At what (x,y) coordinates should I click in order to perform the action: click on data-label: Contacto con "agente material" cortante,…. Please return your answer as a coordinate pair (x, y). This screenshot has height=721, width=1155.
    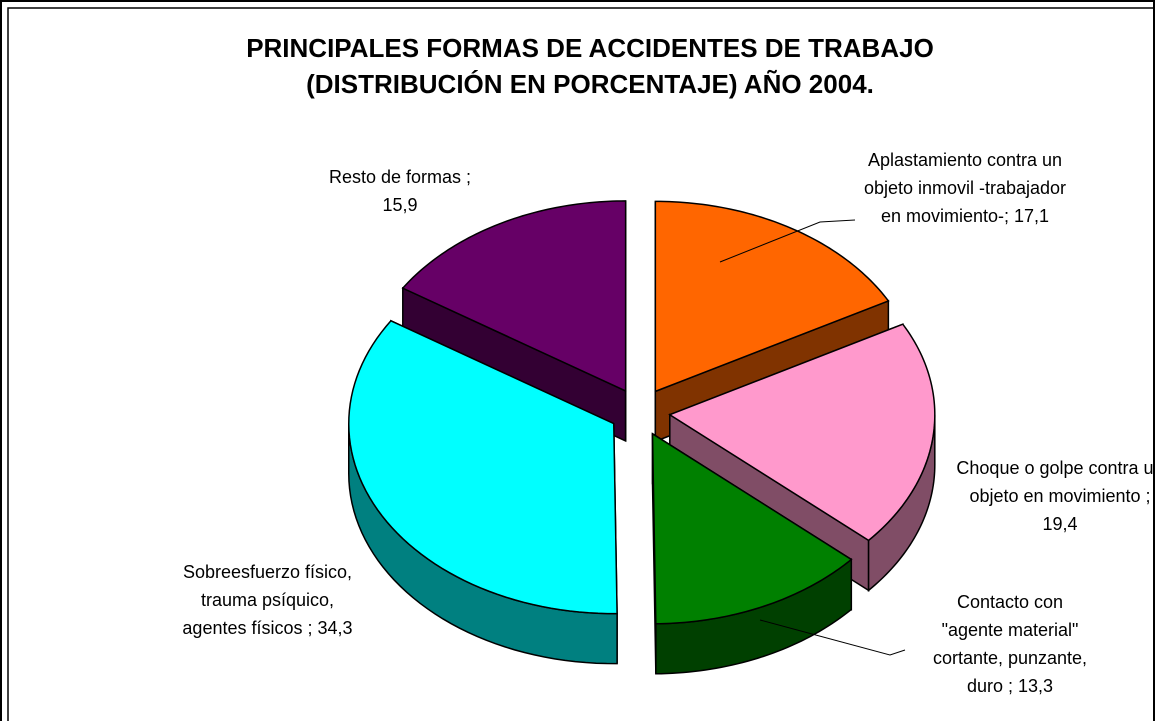
    Looking at the image, I should click on (1010, 644).